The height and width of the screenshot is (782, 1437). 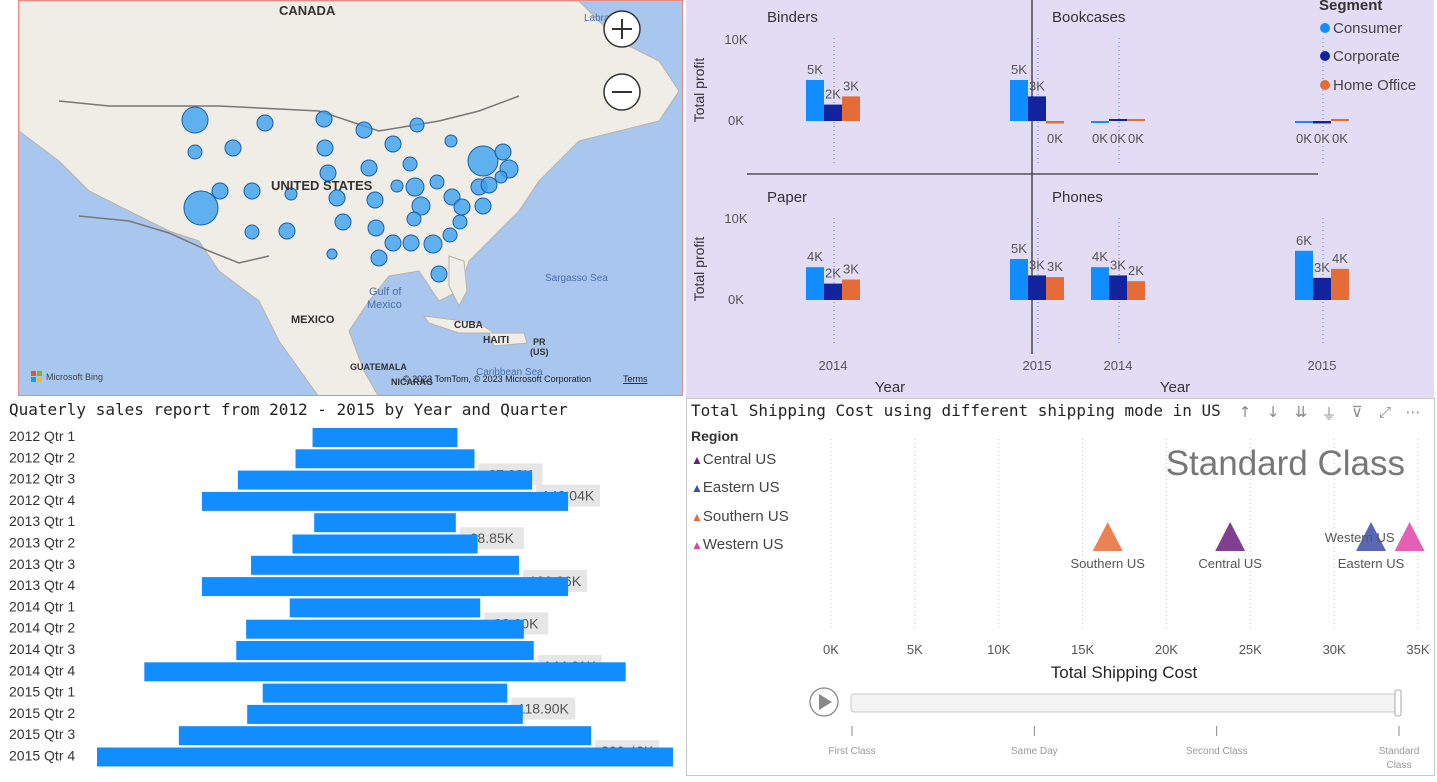 What do you see at coordinates (1413, 412) in the screenshot?
I see `more-options-icon: ⋯` at bounding box center [1413, 412].